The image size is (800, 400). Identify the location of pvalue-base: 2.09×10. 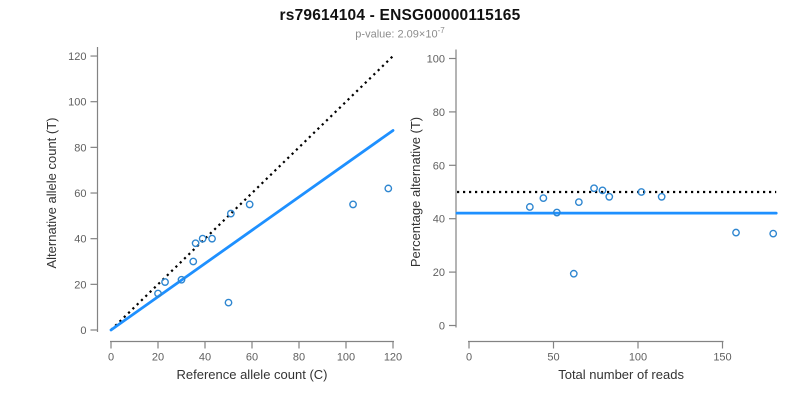
(417, 34).